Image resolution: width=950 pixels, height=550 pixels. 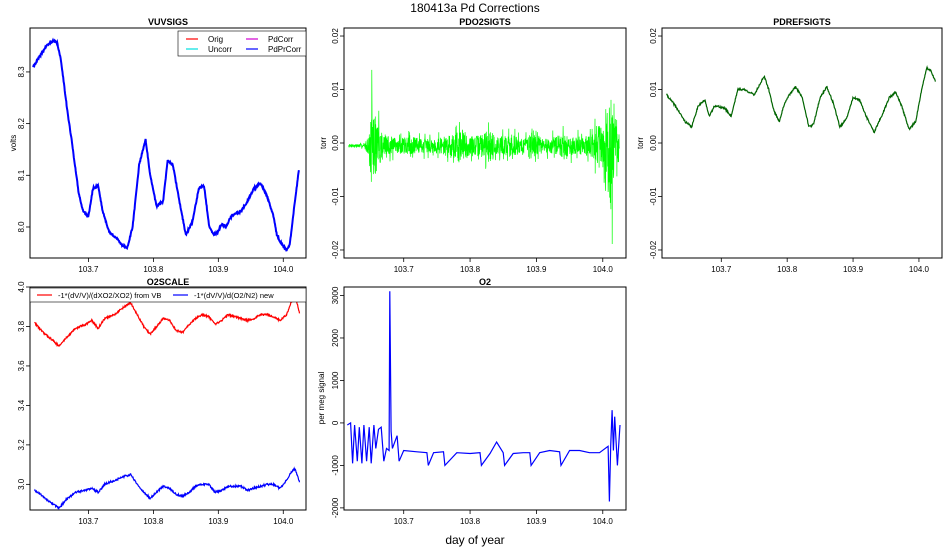 What do you see at coordinates (155, 170) in the screenshot?
I see `axis-ticks: 103.7 103.8 103.9 104.0 8.0 8.1 8.2 8.3` at bounding box center [155, 170].